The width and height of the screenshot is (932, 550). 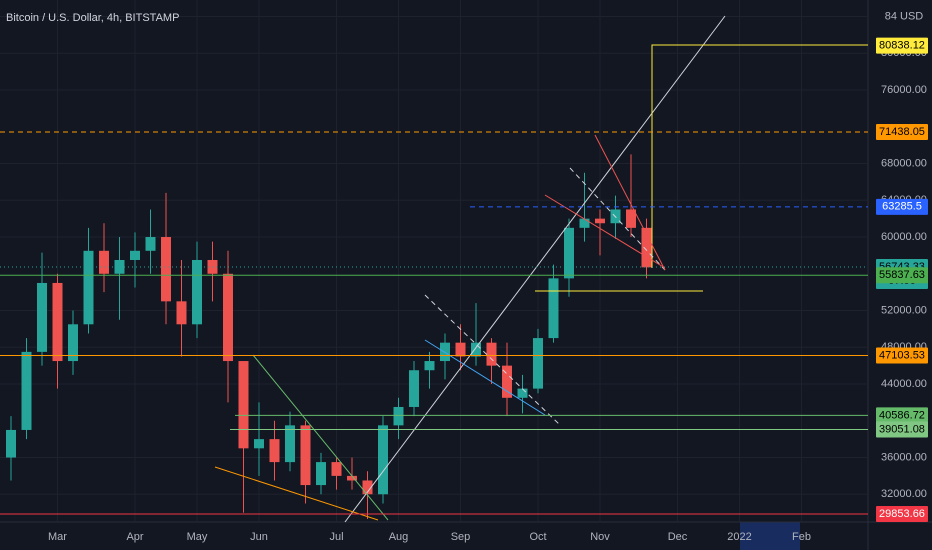 I want to click on y-tick-label: 52000.00, so click(x=904, y=310).